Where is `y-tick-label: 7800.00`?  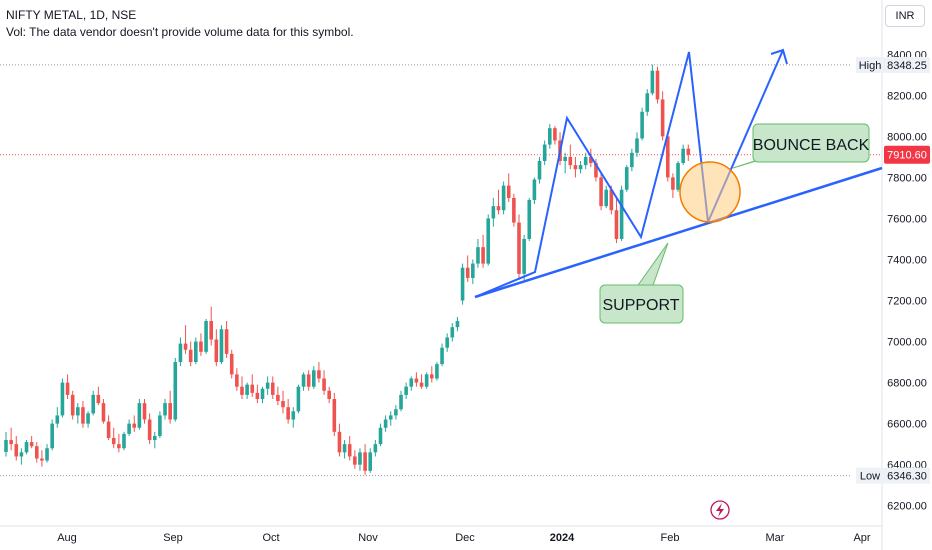
y-tick-label: 7800.00 is located at coordinates (907, 178).